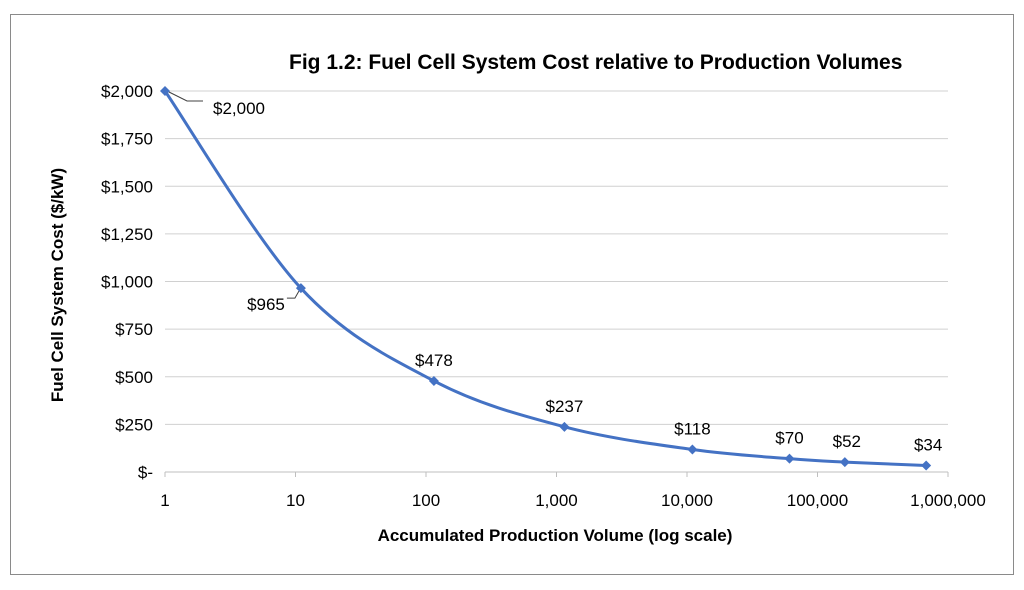  Describe the element at coordinates (134, 329) in the screenshot. I see `y-tick-label: $750` at that location.